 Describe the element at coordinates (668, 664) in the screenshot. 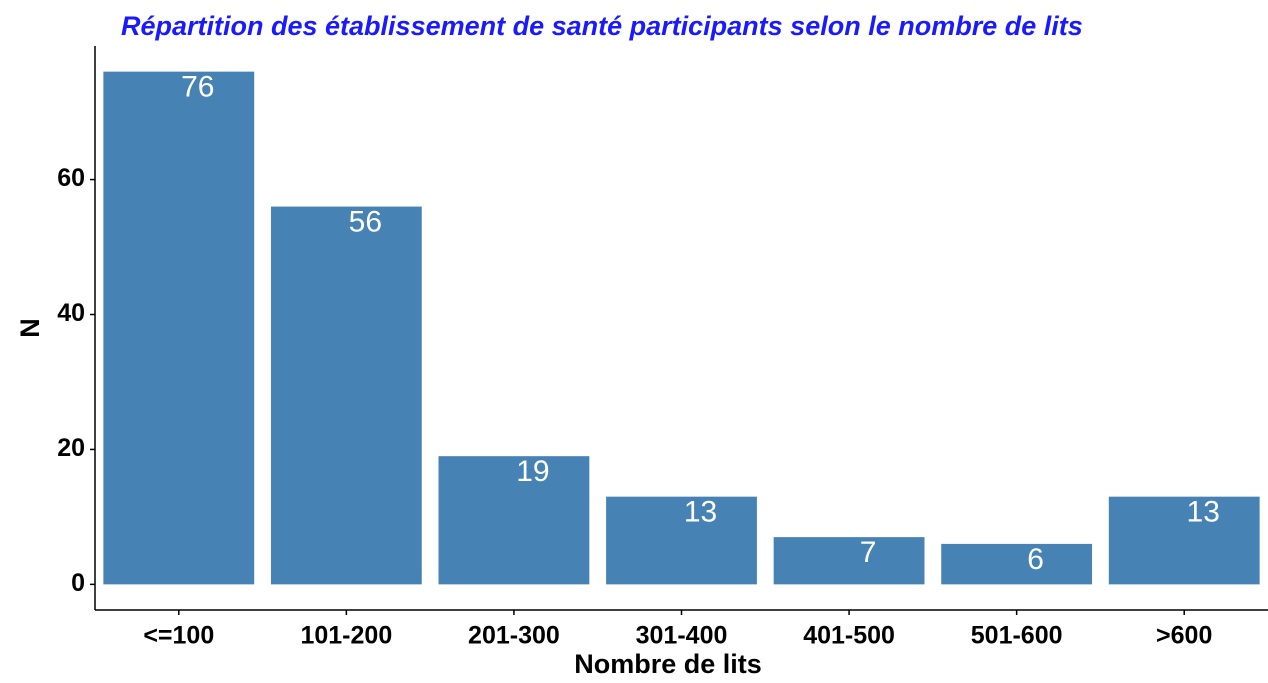

I see `x-axis-title: Nombre de lits` at that location.